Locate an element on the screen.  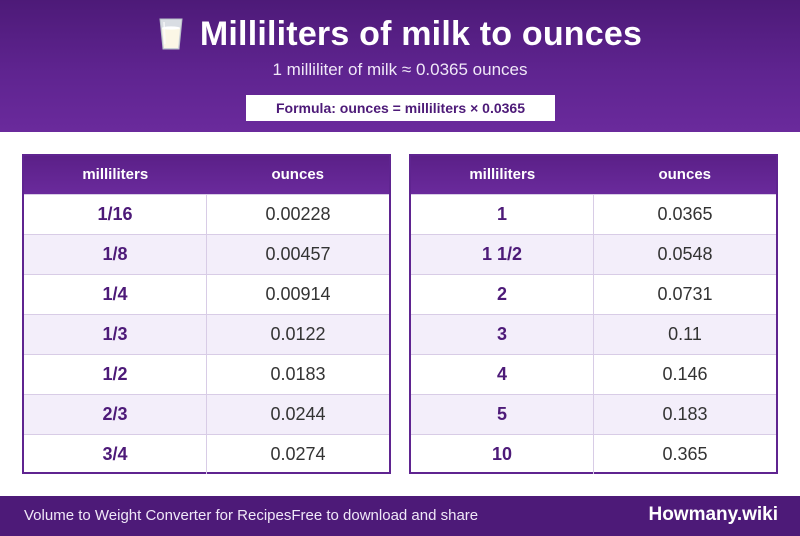
milliliters-cell: 1/8 is located at coordinates (115, 253).